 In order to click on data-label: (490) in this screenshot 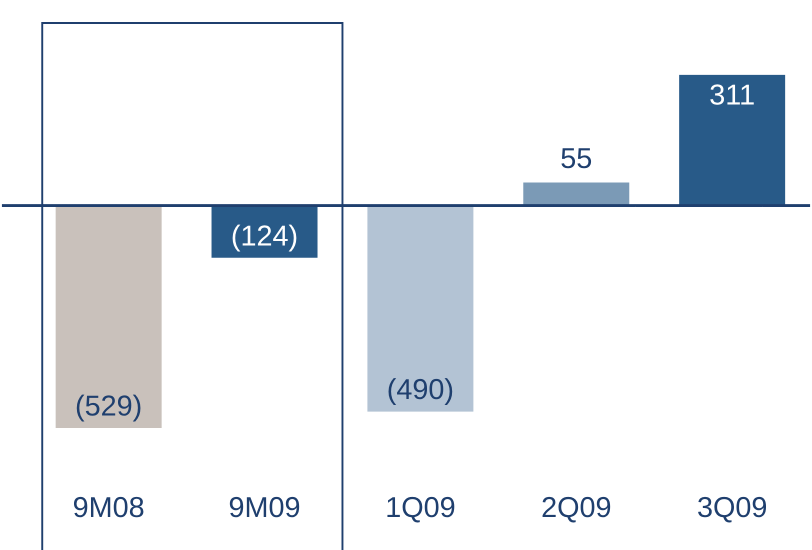, I will do `click(420, 390)`.